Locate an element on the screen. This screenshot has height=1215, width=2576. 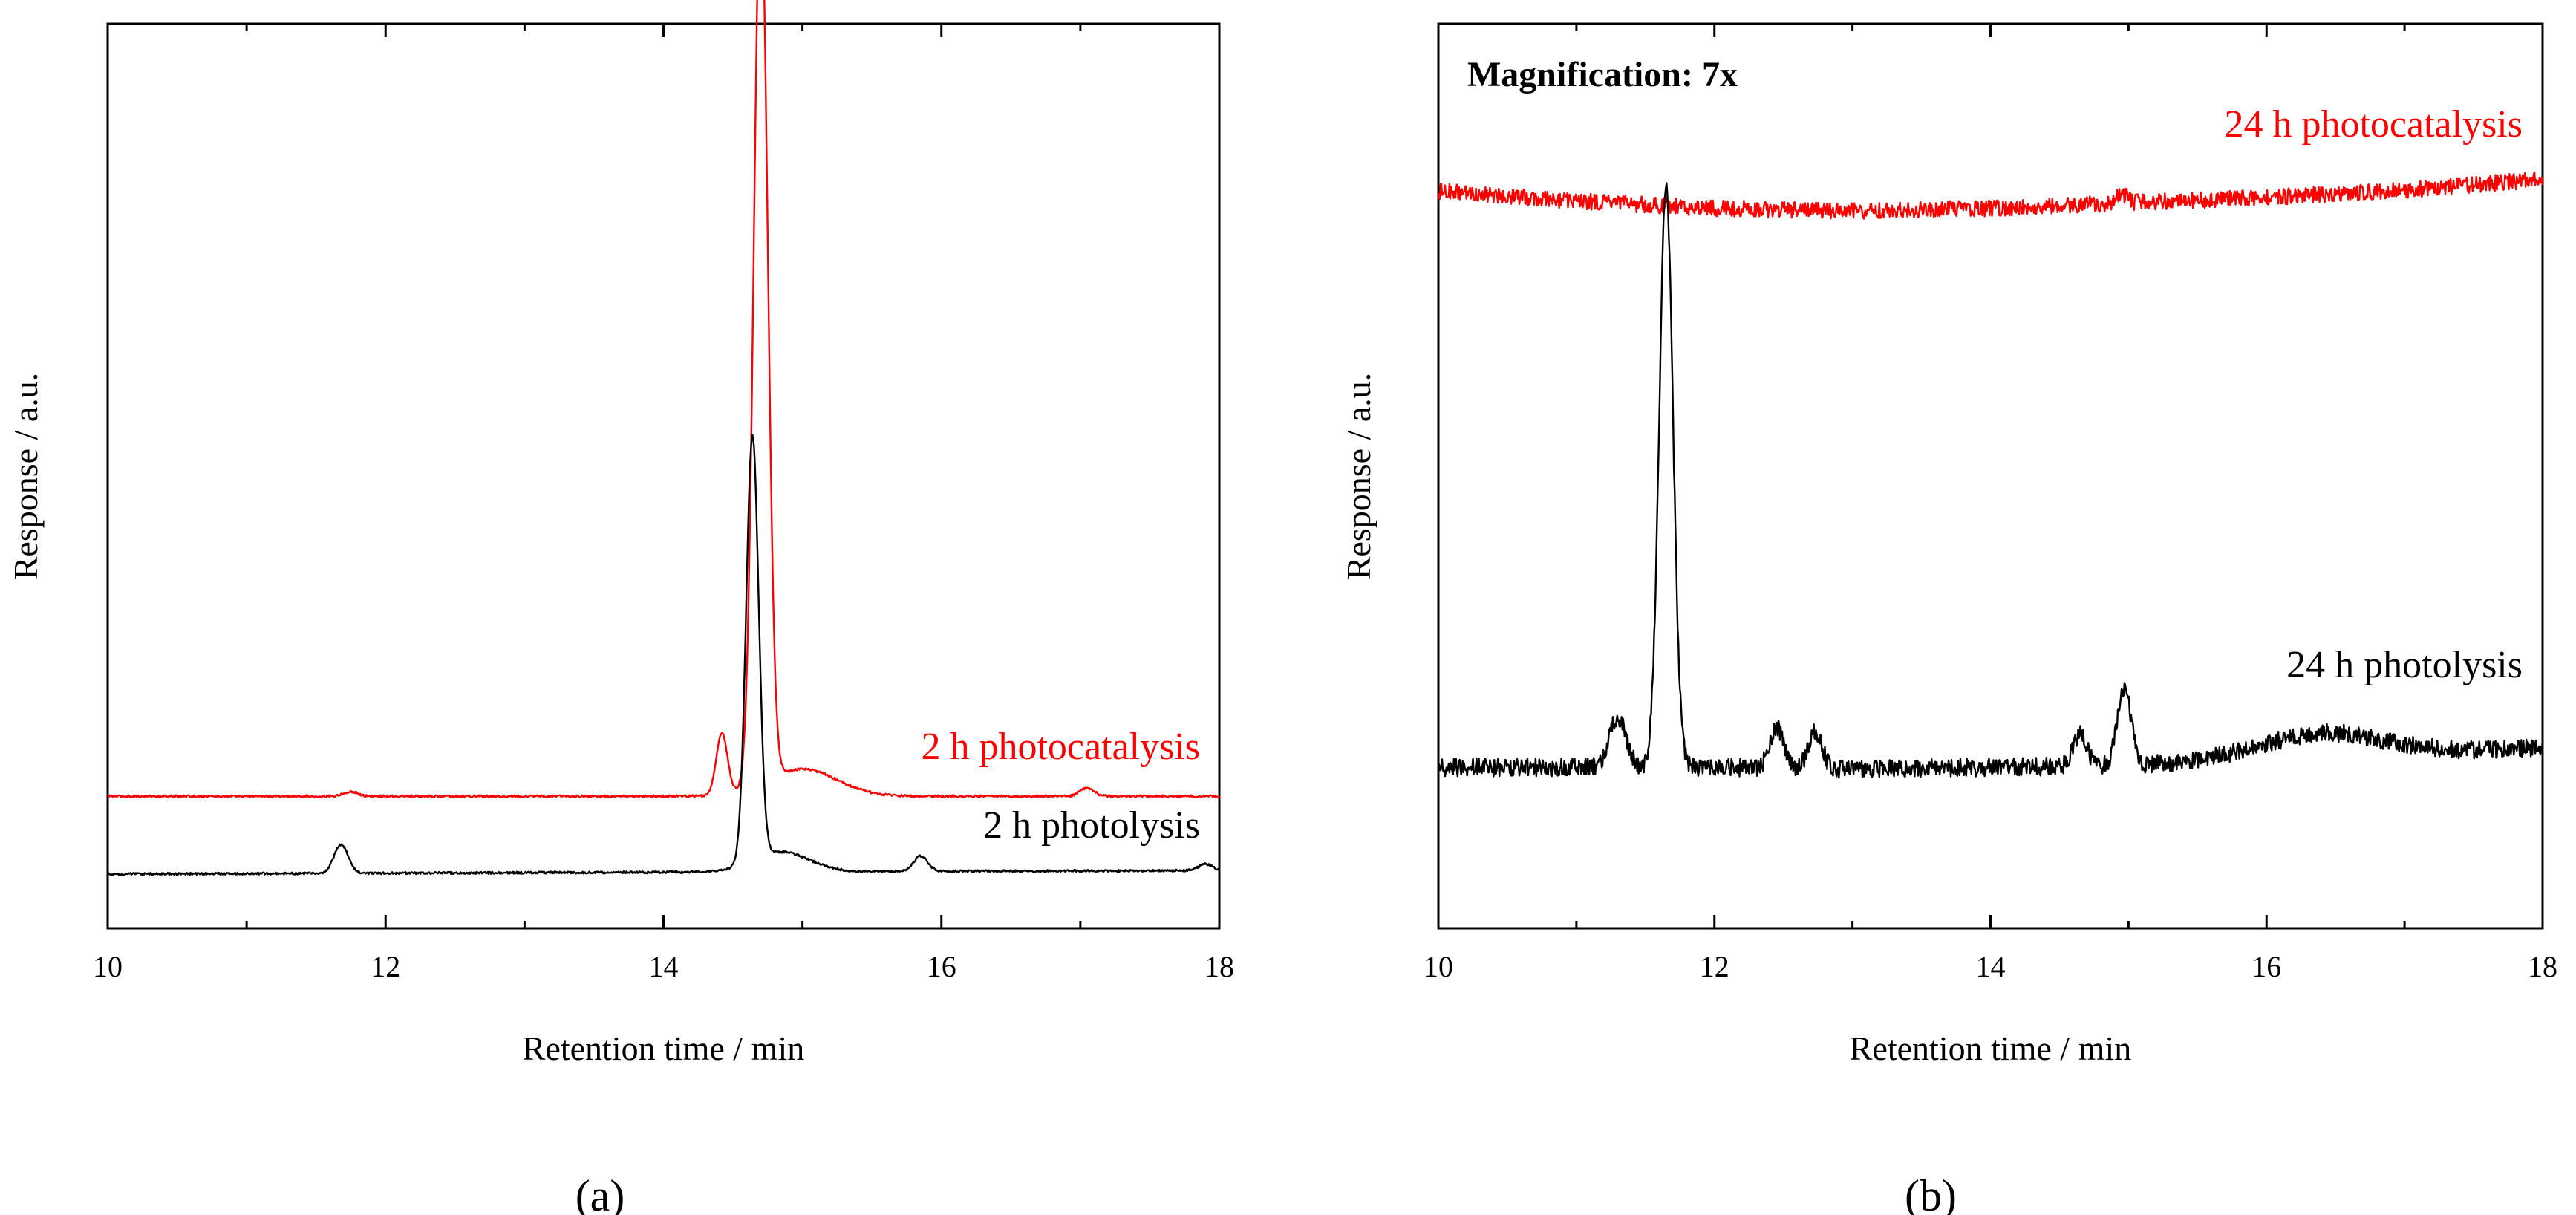
panel-label: (b) is located at coordinates (1931, 1193).